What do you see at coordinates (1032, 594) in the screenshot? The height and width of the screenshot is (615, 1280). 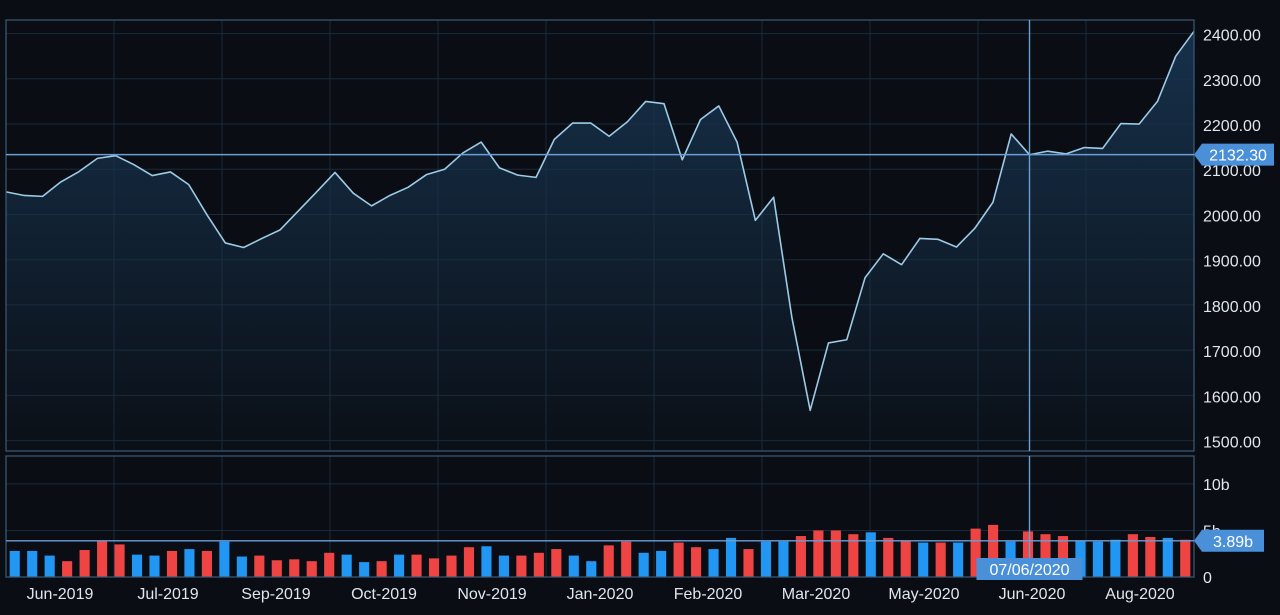 I see `x-tick-label: Jun-2020` at bounding box center [1032, 594].